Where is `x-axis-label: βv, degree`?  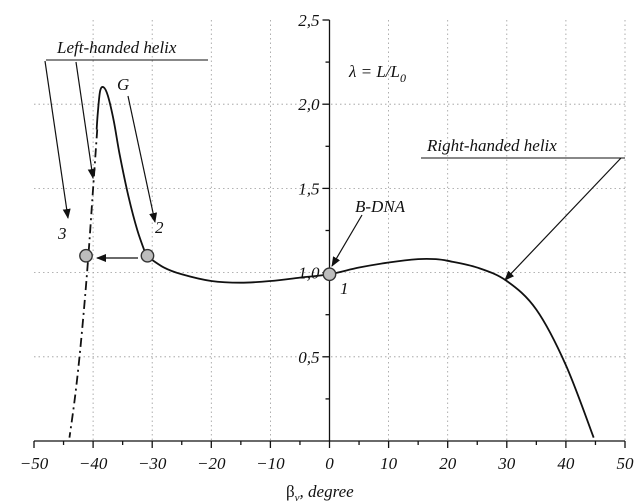
x-axis-label: βv, degree is located at coordinates (320, 492).